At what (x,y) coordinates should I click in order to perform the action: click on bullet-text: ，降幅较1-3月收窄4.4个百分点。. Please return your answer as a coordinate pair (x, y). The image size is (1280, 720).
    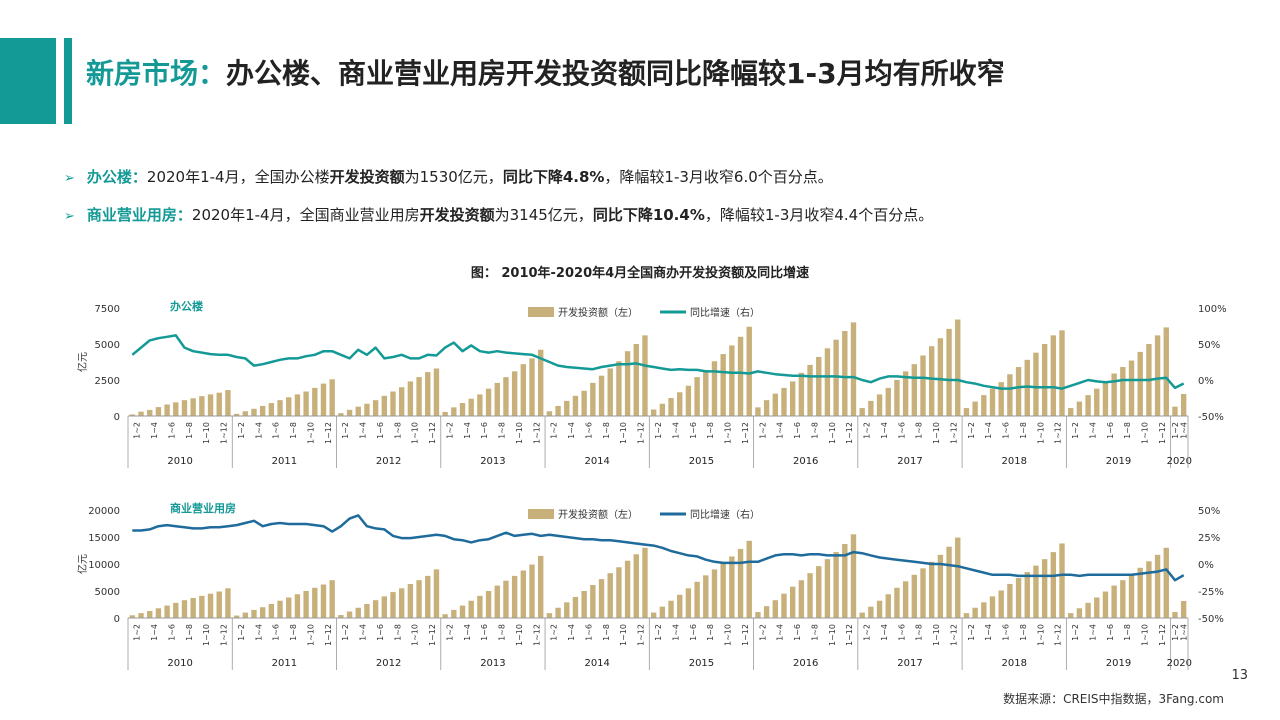
    Looking at the image, I should click on (819, 215).